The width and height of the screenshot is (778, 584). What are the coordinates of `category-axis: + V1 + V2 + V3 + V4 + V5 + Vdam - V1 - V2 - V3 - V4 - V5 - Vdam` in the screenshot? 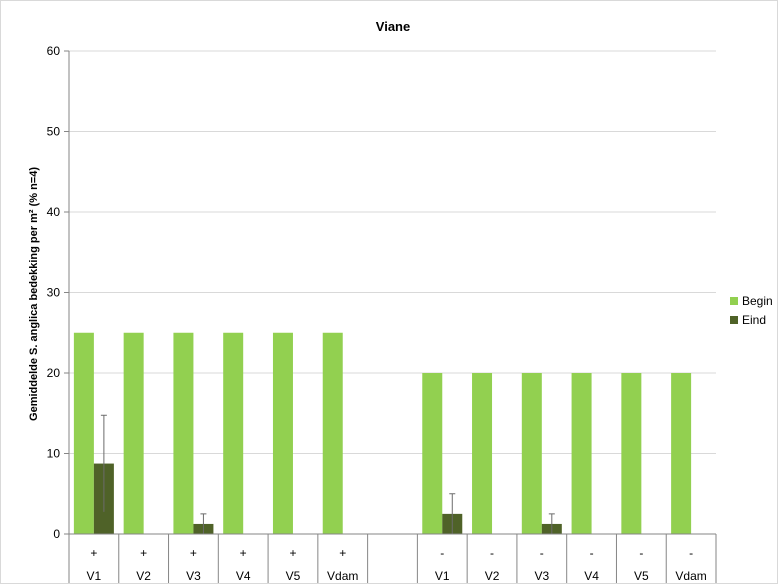 It's located at (392, 558).